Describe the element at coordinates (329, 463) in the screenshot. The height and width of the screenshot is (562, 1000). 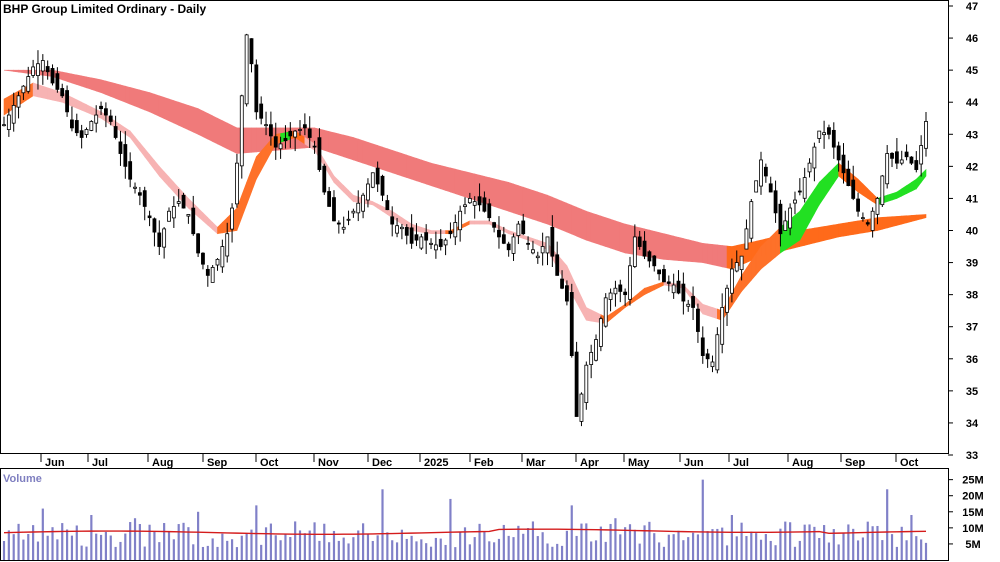
I see `time-tick-label: Nov` at that location.